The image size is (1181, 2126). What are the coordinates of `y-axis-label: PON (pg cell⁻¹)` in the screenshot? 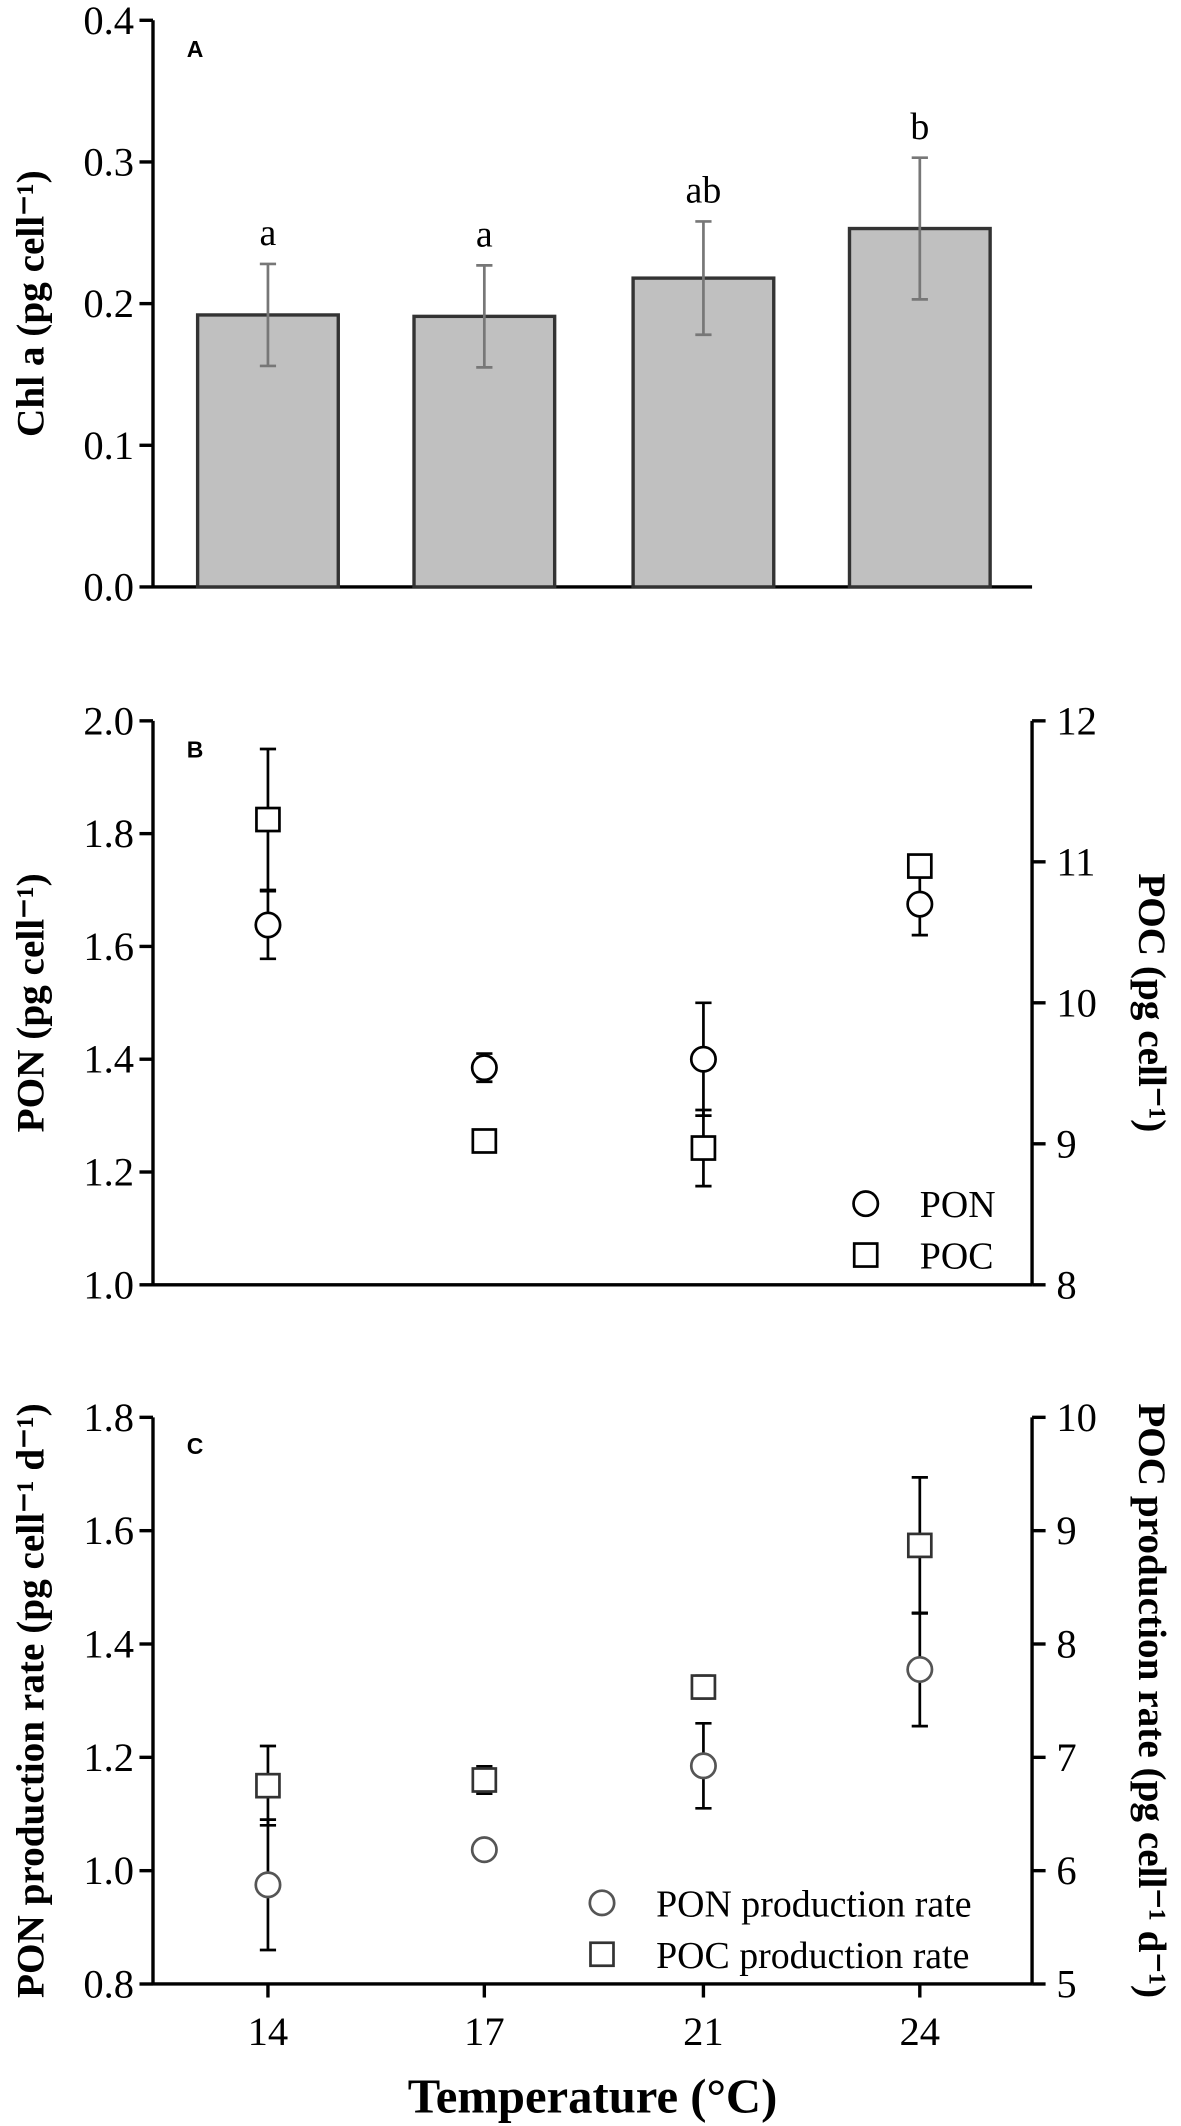 It's located at (30, 1002).